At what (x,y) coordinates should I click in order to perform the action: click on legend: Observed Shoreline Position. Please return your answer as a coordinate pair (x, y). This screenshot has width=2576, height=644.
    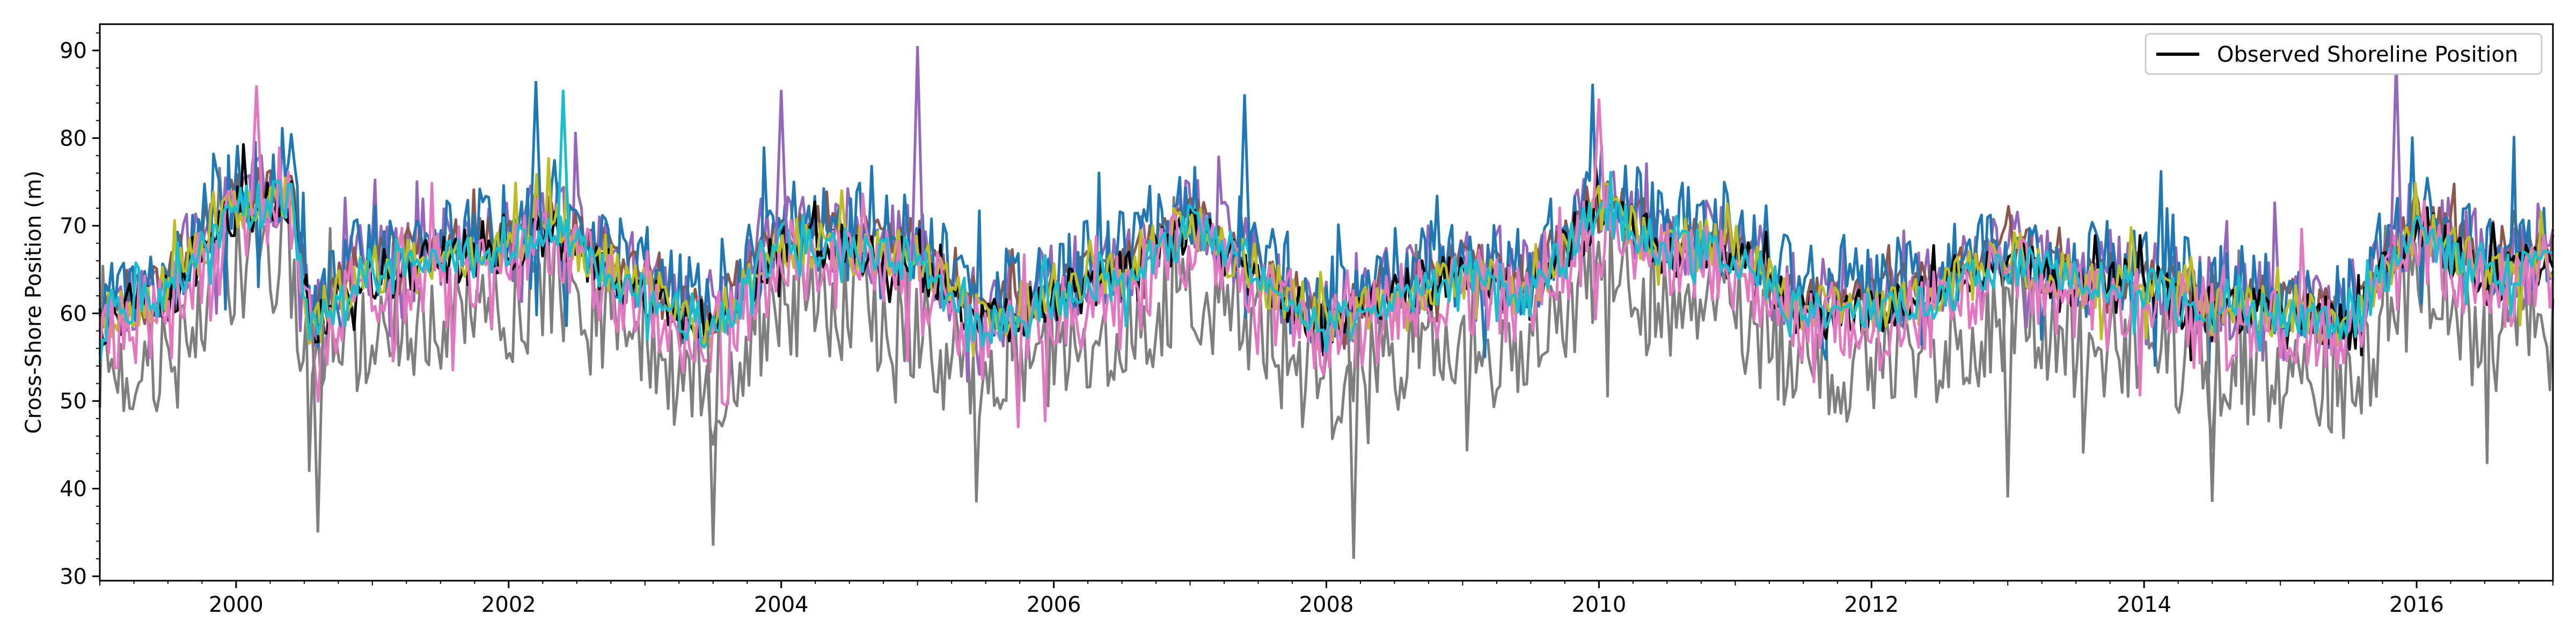
    Looking at the image, I should click on (2344, 54).